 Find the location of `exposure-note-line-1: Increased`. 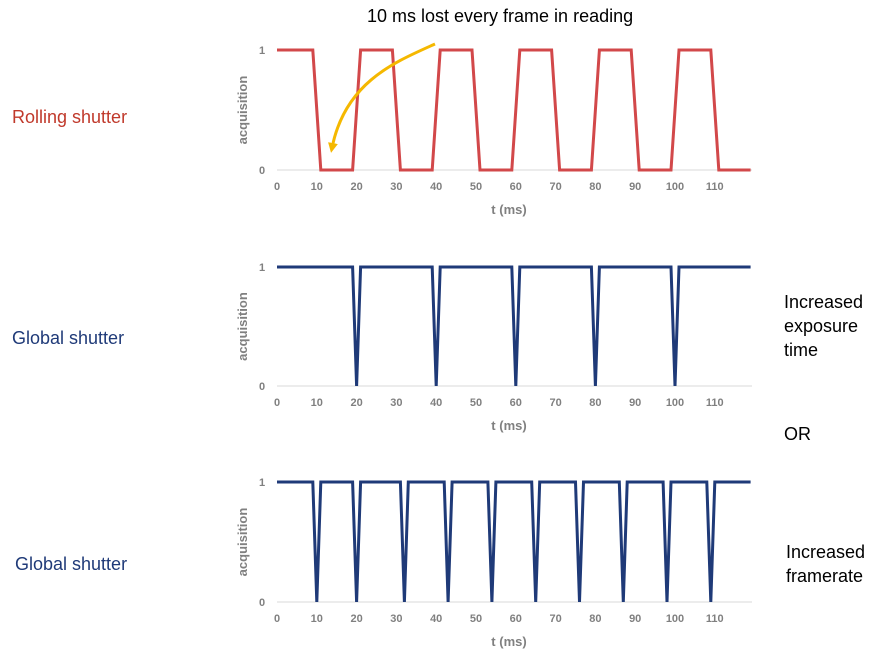

exposure-note-line-1: Increased is located at coordinates (824, 302).